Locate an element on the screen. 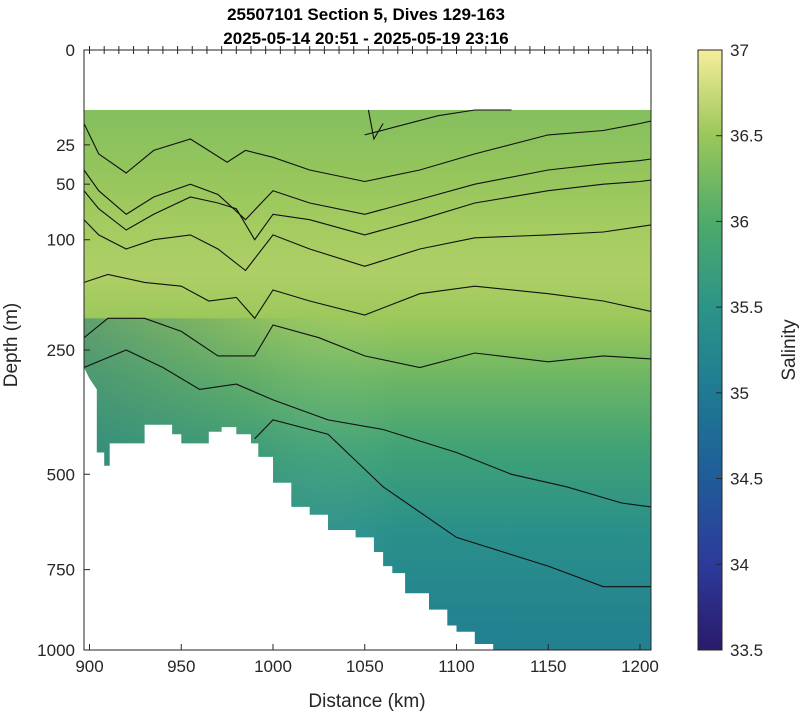 The height and width of the screenshot is (714, 800). colorbar-tick-label: 36.5 is located at coordinates (746, 136).